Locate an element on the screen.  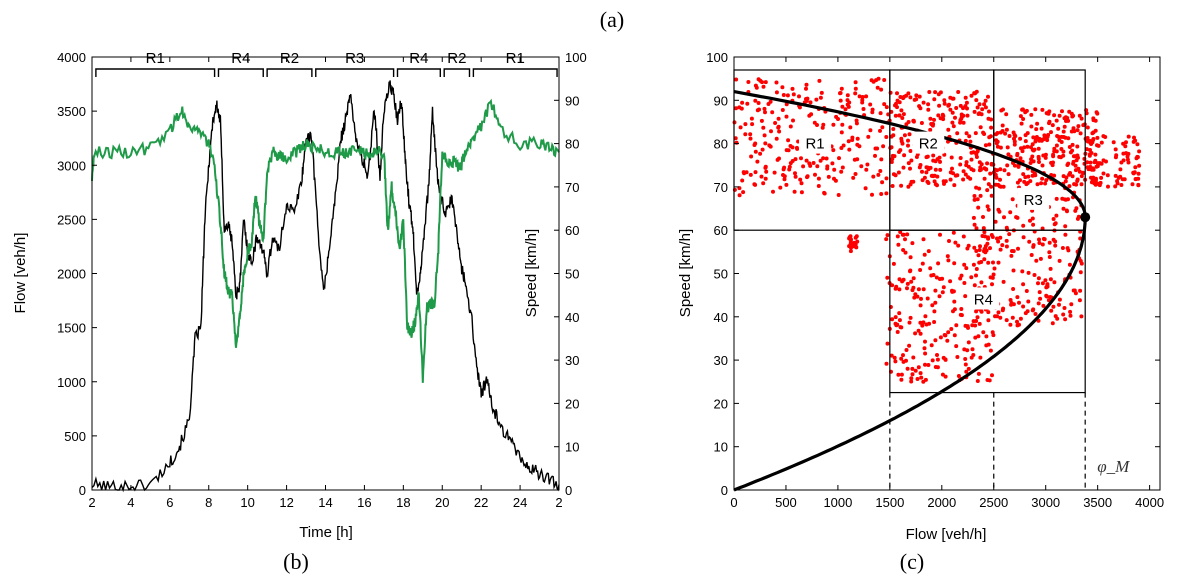
chart-b-regime-bracket is located at coordinates (419, 72).